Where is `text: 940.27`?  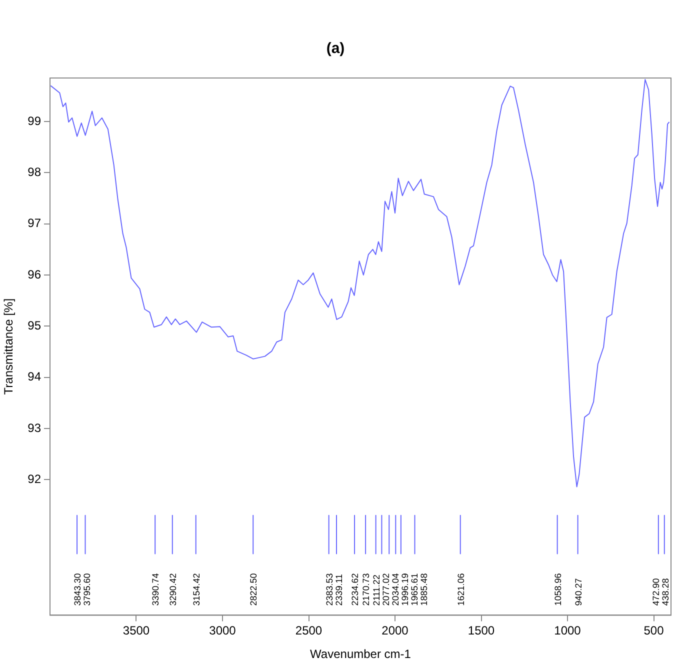 text: 940.27 is located at coordinates (578, 592).